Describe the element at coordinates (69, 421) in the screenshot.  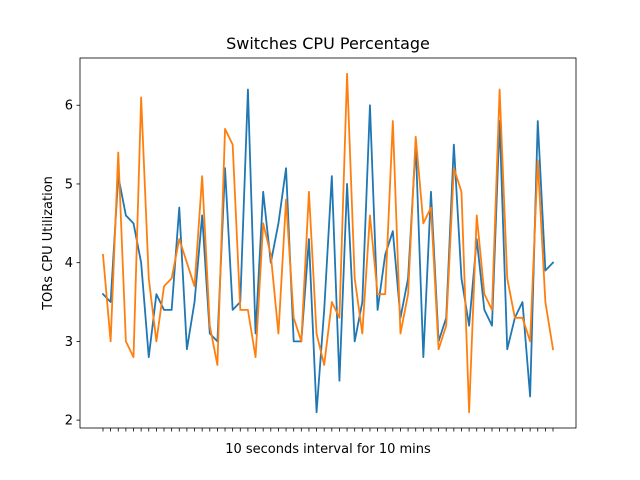
I see `y-tick-label: 2` at that location.